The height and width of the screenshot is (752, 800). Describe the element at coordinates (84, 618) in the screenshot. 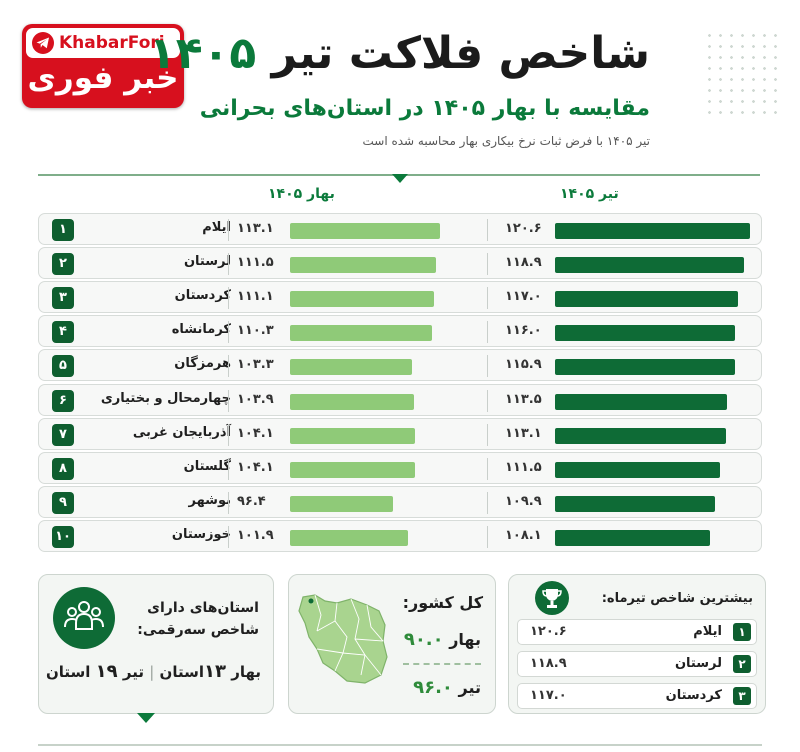

I see `people-icon` at that location.